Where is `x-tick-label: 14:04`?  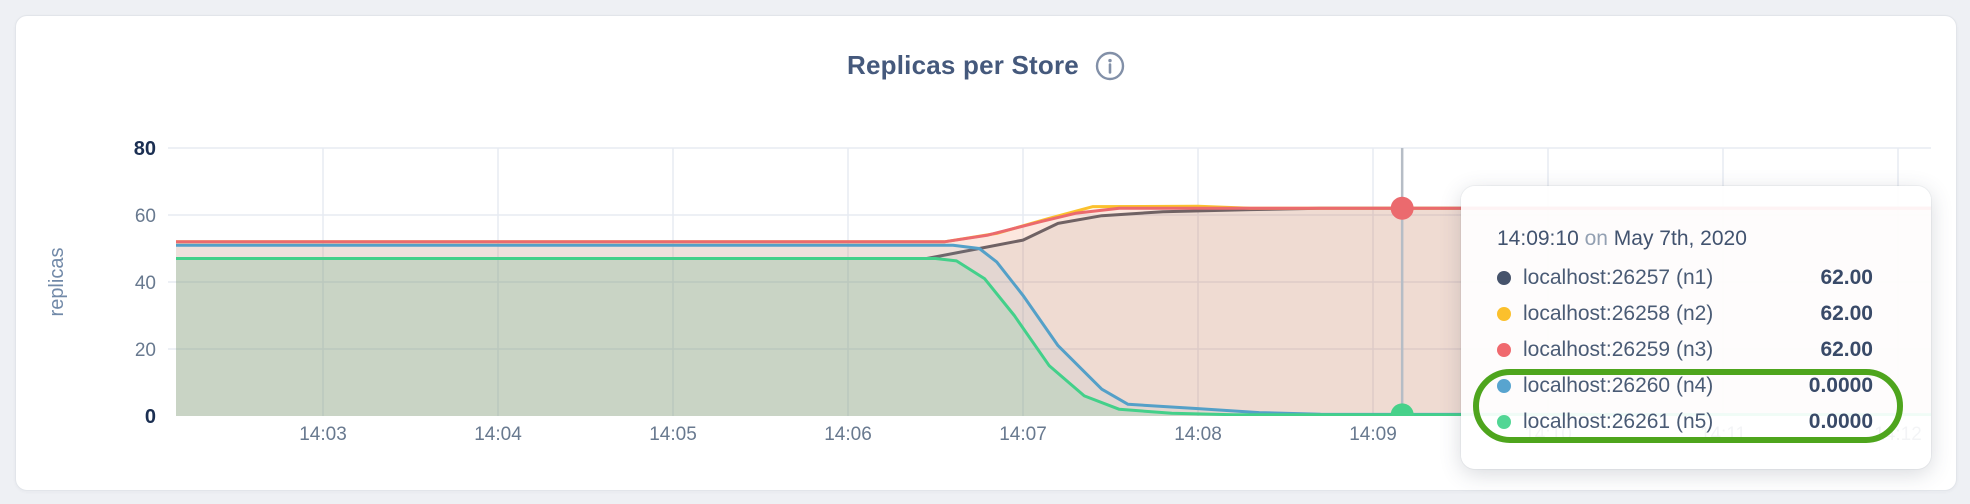
x-tick-label: 14:04 is located at coordinates (498, 434).